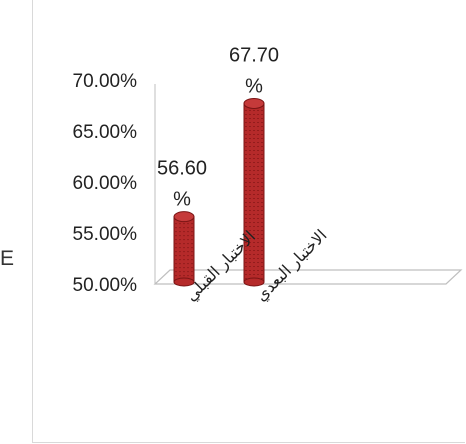  Describe the element at coordinates (254, 70) in the screenshot. I see `data-label: 67.70%` at that location.